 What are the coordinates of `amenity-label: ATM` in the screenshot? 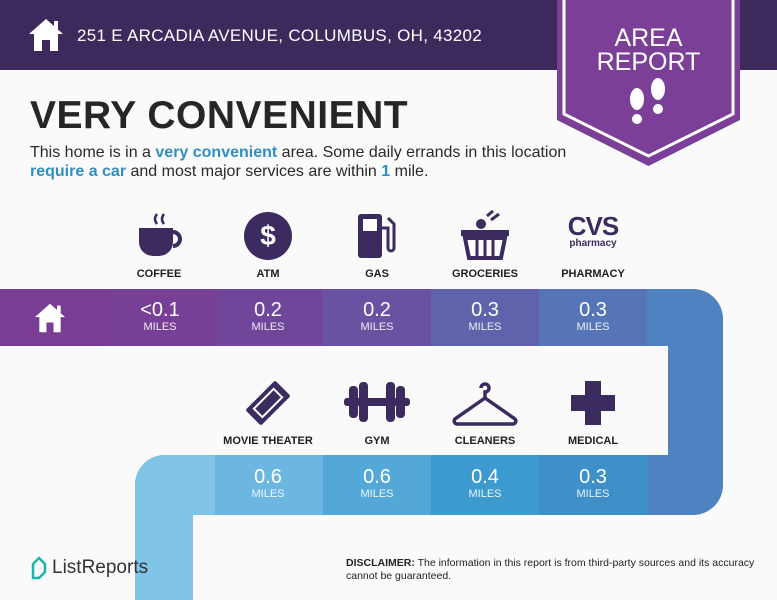 It's located at (268, 274).